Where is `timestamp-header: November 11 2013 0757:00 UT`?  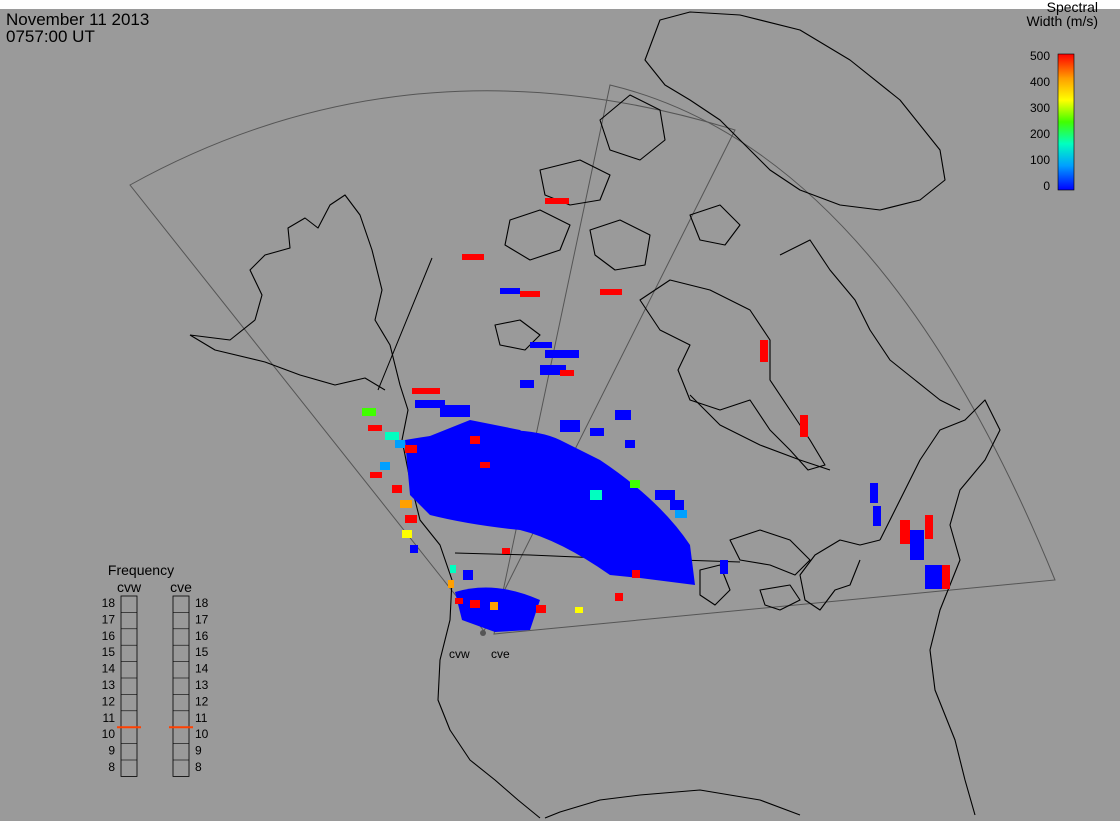
timestamp-header: November 11 2013 0757:00 UT is located at coordinates (77, 28).